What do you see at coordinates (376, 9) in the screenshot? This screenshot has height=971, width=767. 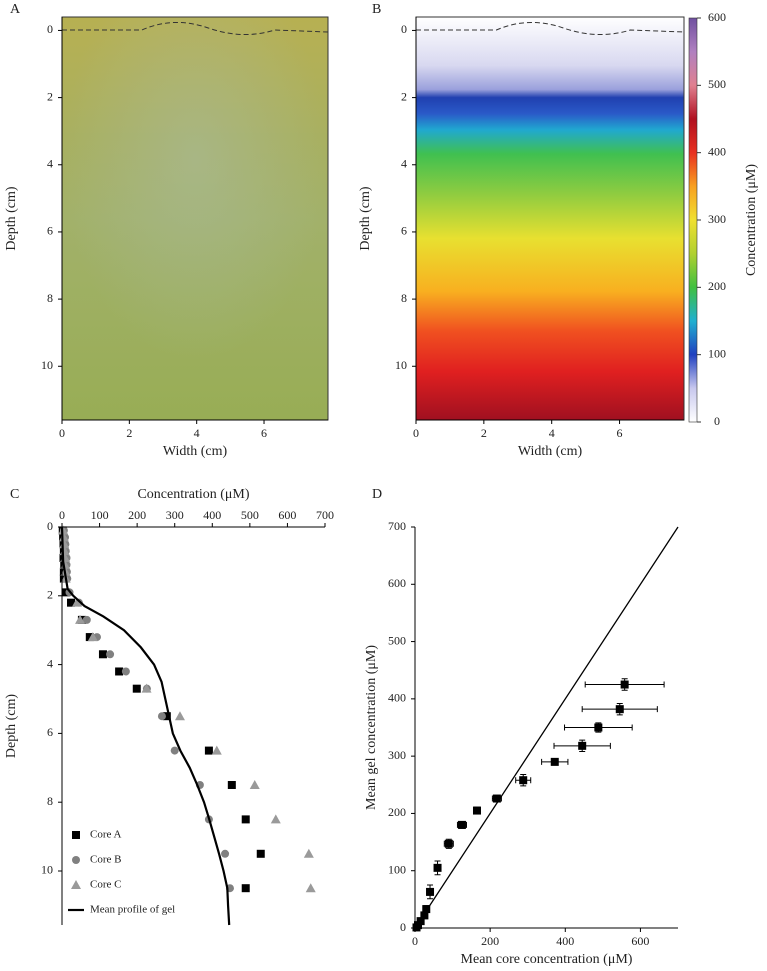 I see `panel-label: B` at bounding box center [376, 9].